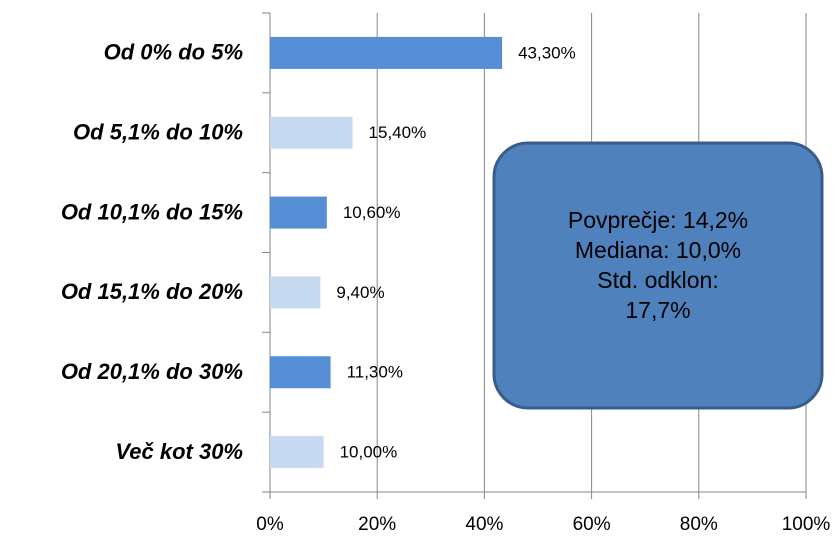 This screenshot has height=537, width=838. What do you see at coordinates (657, 310) in the screenshot?
I see `annotation-text: 17,7%` at bounding box center [657, 310].